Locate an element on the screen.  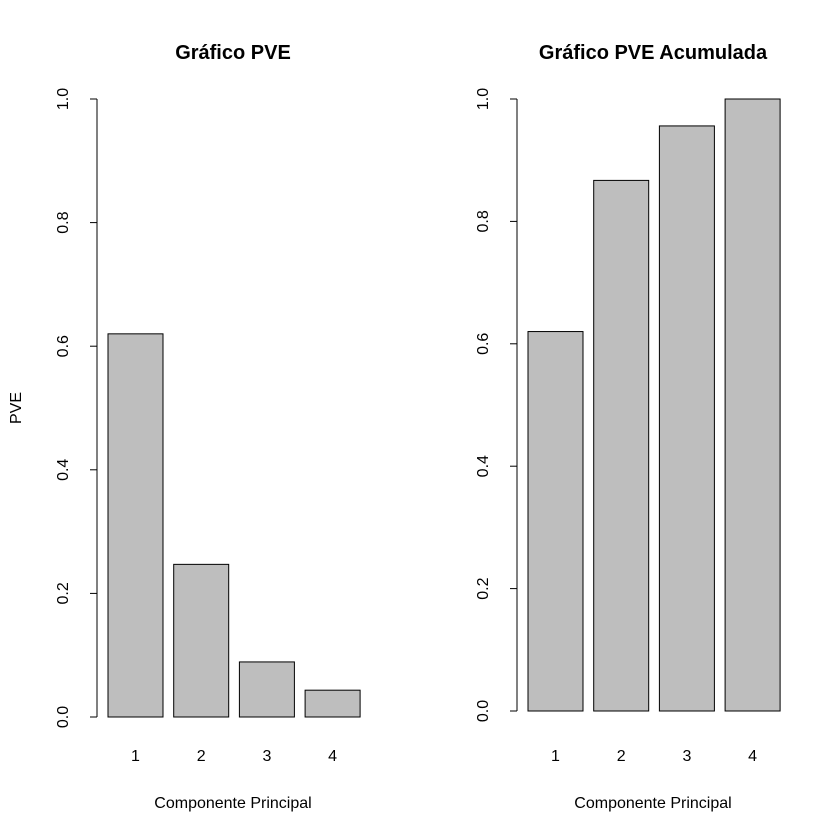
chart-title: Gráfico PVE Acumulada is located at coordinates (653, 53).